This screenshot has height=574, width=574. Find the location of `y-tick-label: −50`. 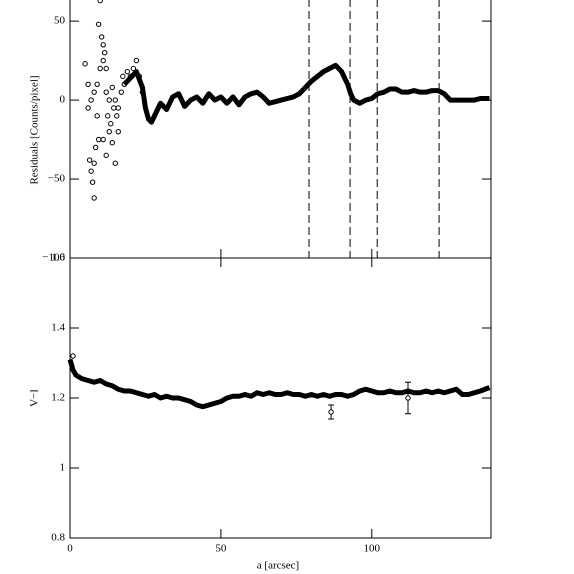

y-tick-label: −50 is located at coordinates (57, 179).